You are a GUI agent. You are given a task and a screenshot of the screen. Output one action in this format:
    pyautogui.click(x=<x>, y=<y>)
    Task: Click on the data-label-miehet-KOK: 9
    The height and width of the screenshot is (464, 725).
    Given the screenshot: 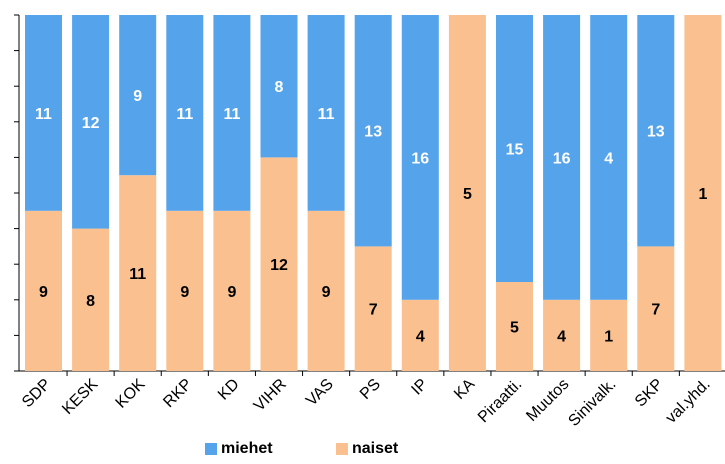 What is the action you would take?
    pyautogui.click(x=137, y=96)
    